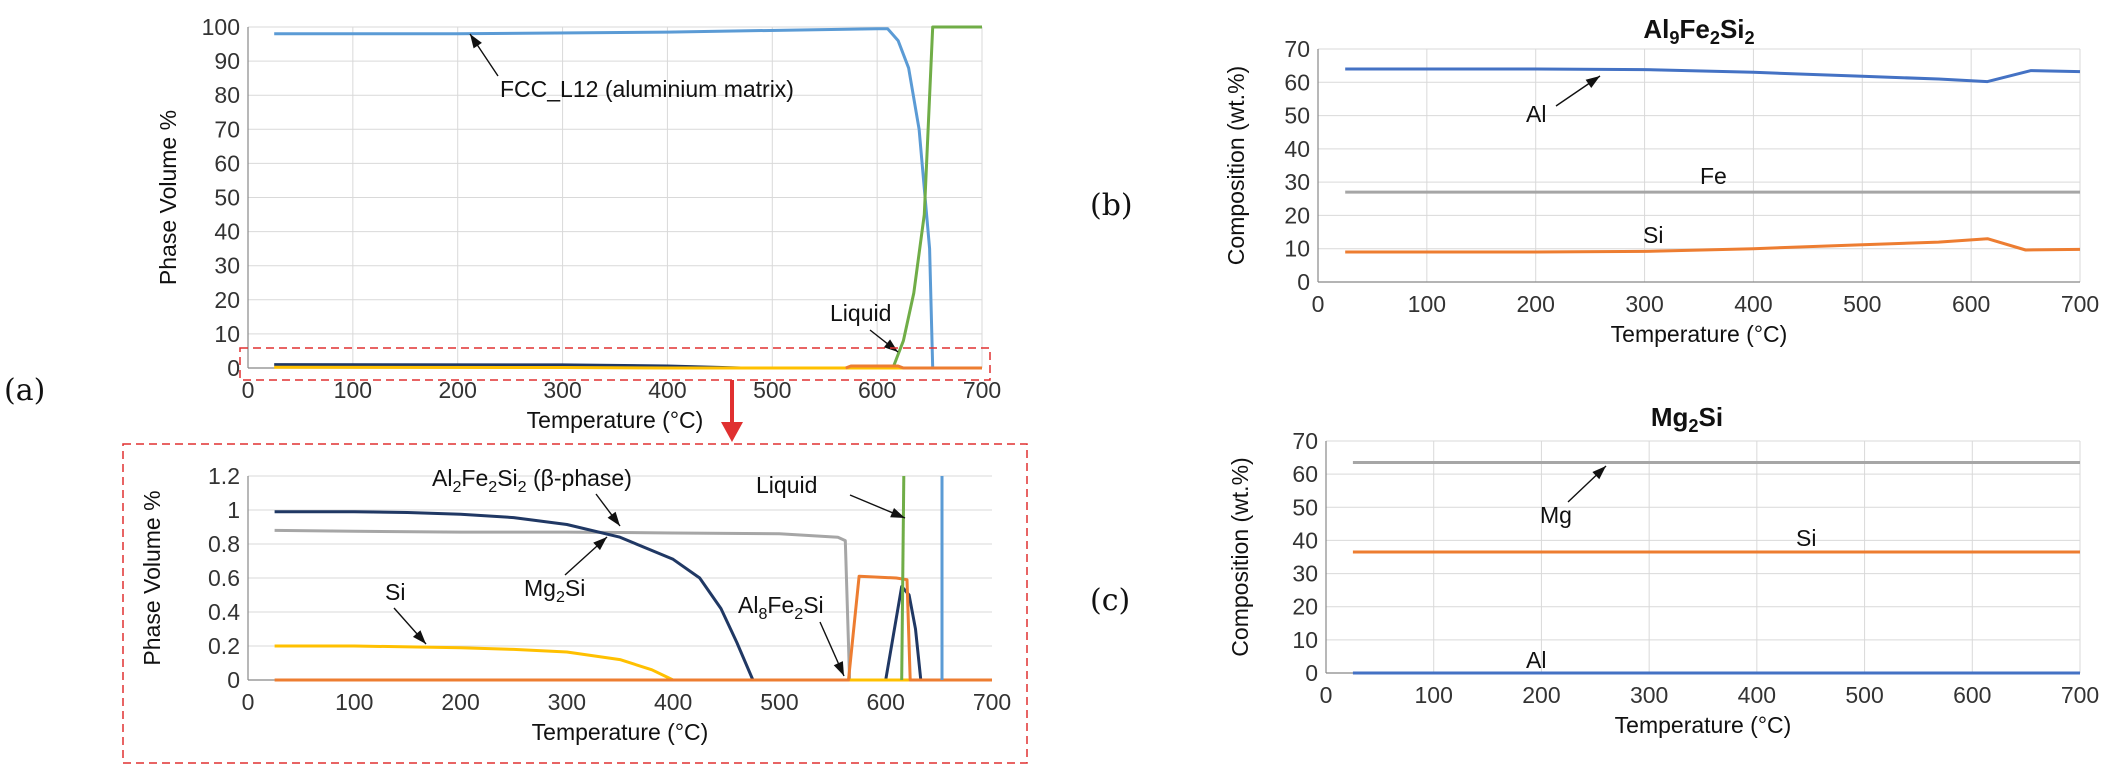 The width and height of the screenshot is (2110, 776). What do you see at coordinates (838, 668) in the screenshot?
I see `arrow-al8fe2si-head` at bounding box center [838, 668].